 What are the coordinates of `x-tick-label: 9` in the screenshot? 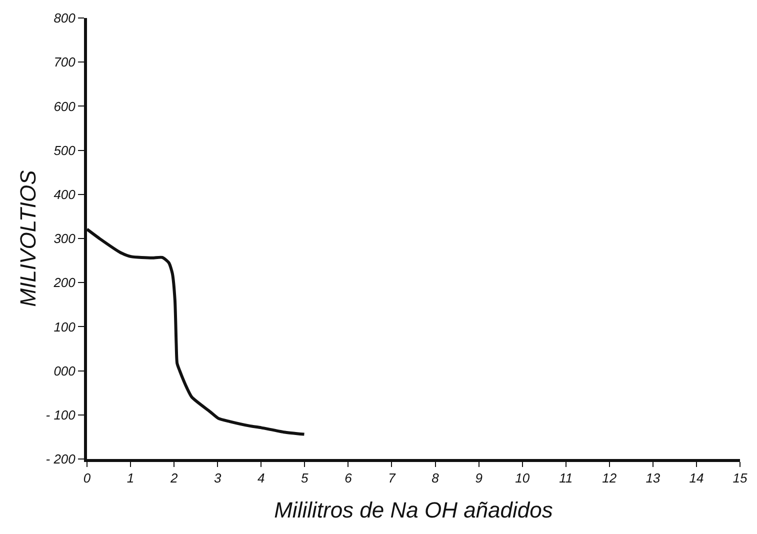 It's located at (478, 478).